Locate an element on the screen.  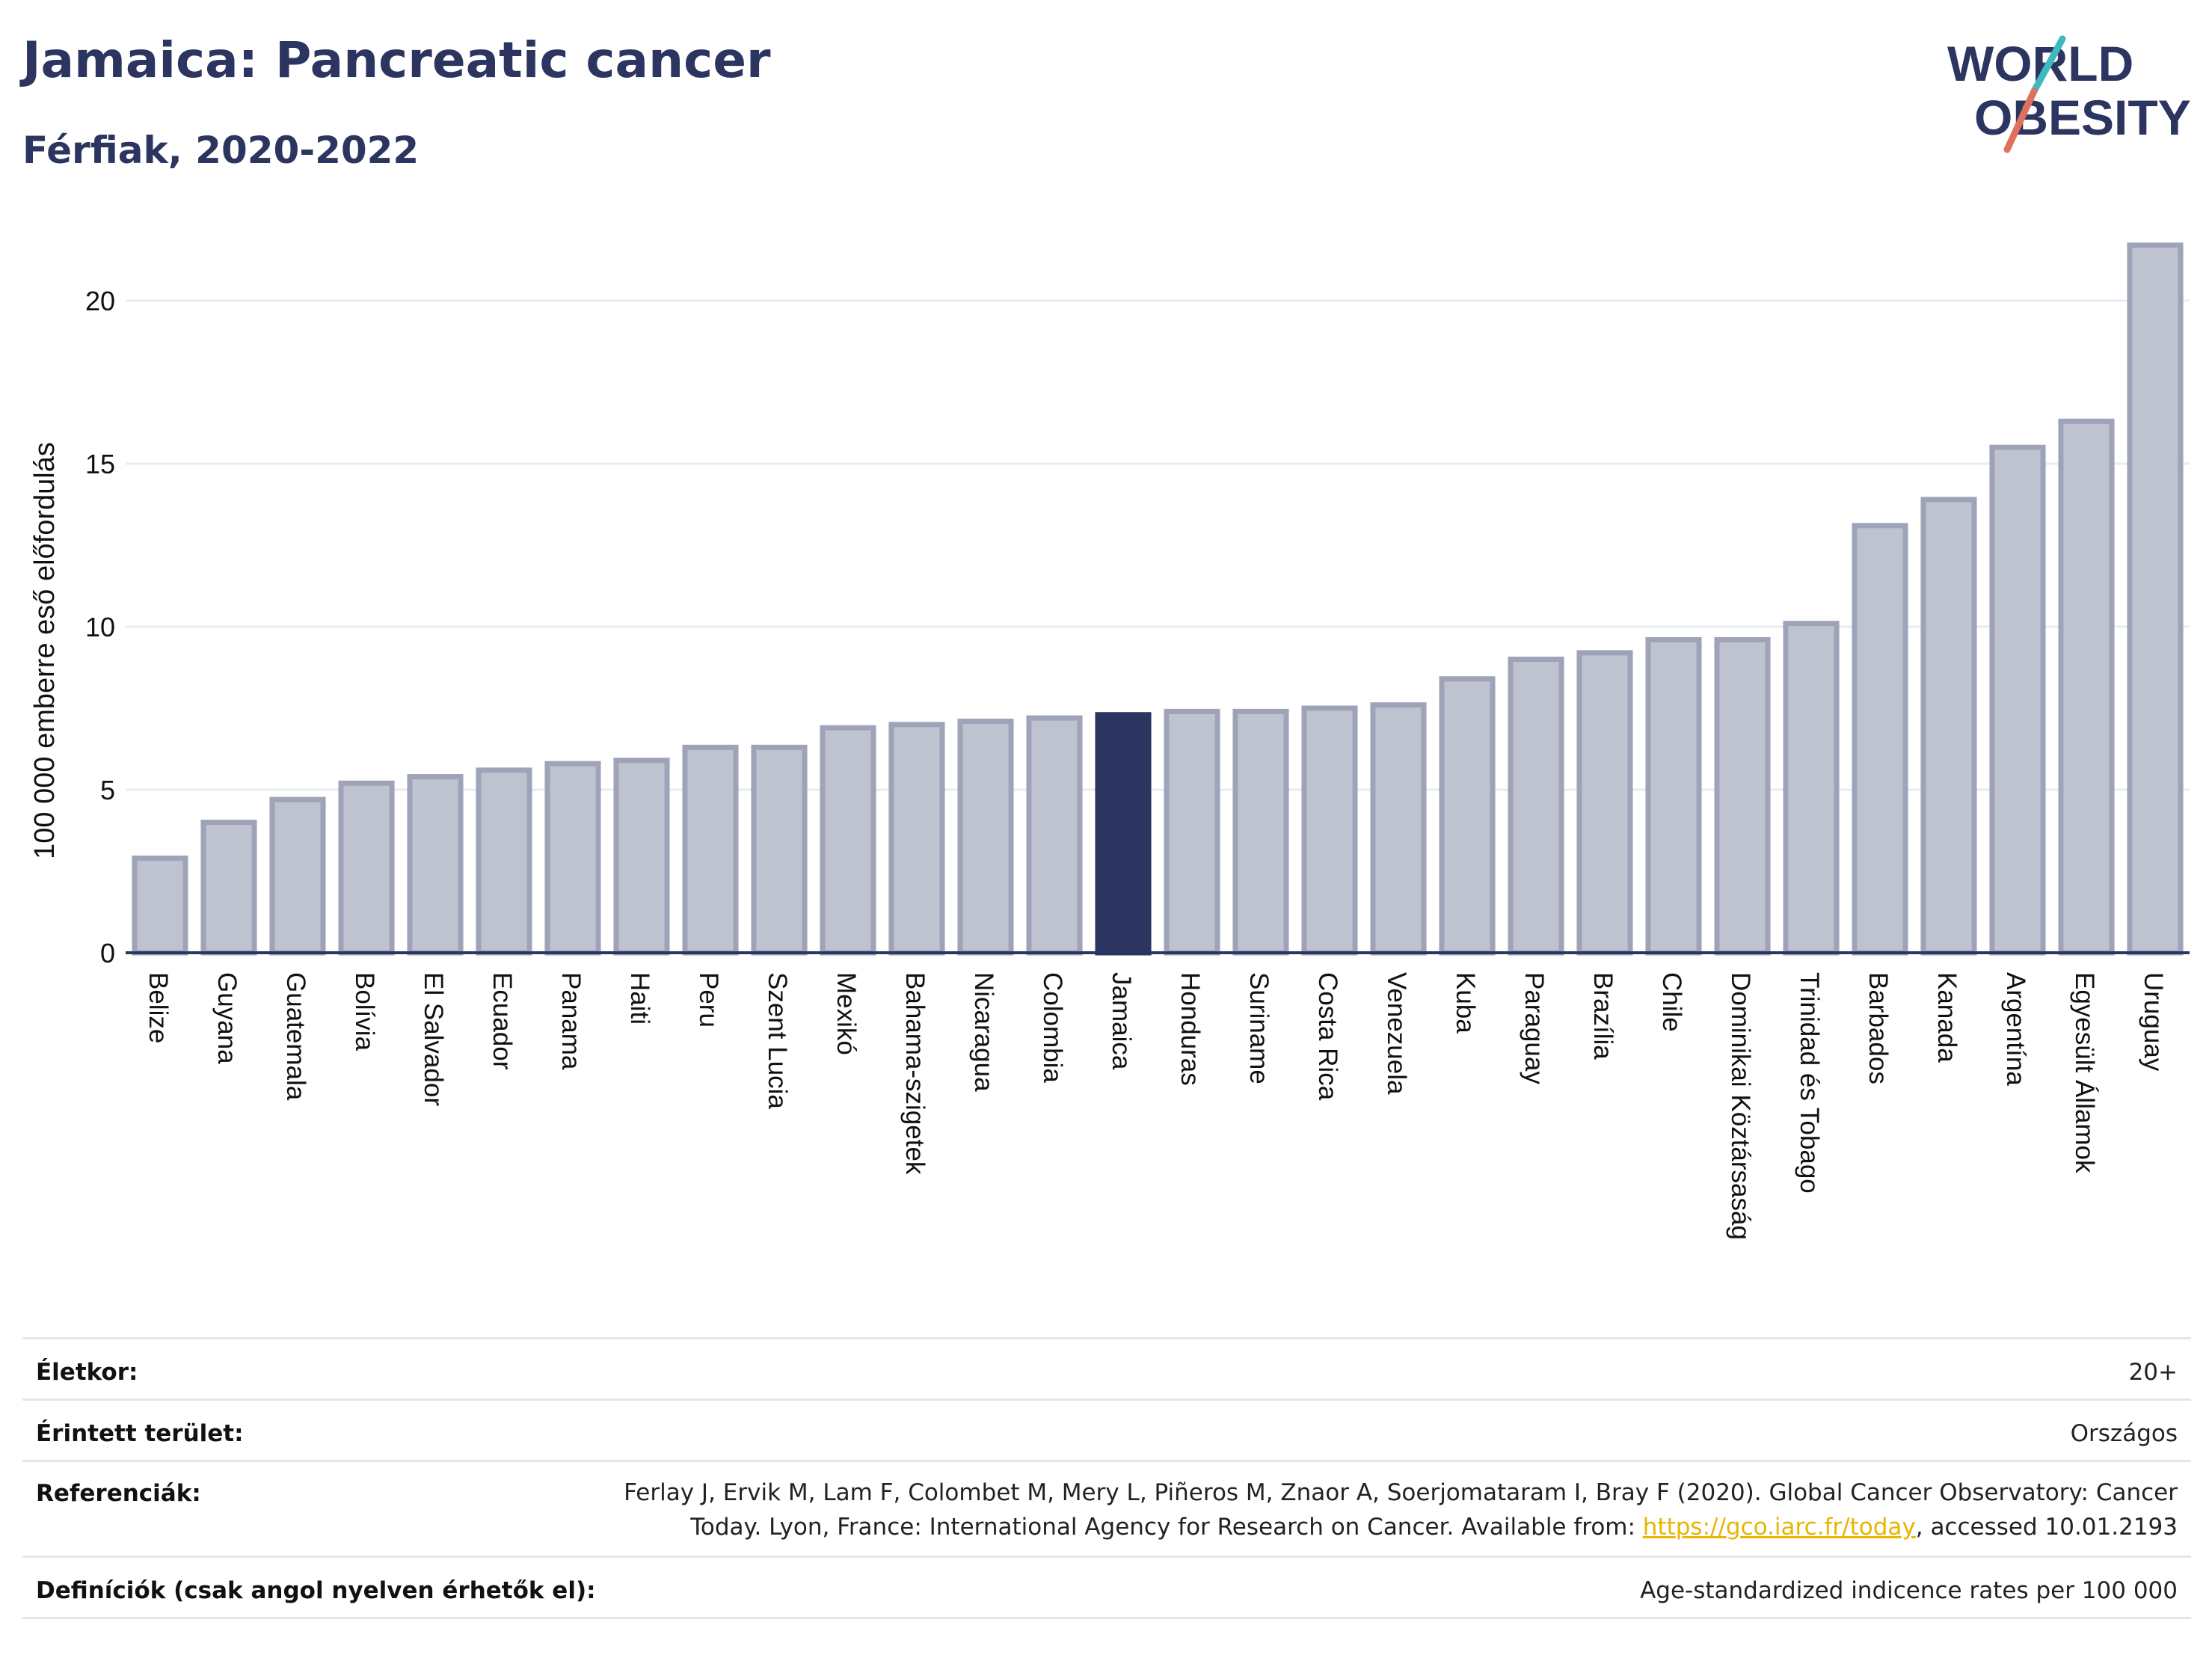
y-axis-label: 100 000 emberre eső előfordulás is located at coordinates (45, 650).